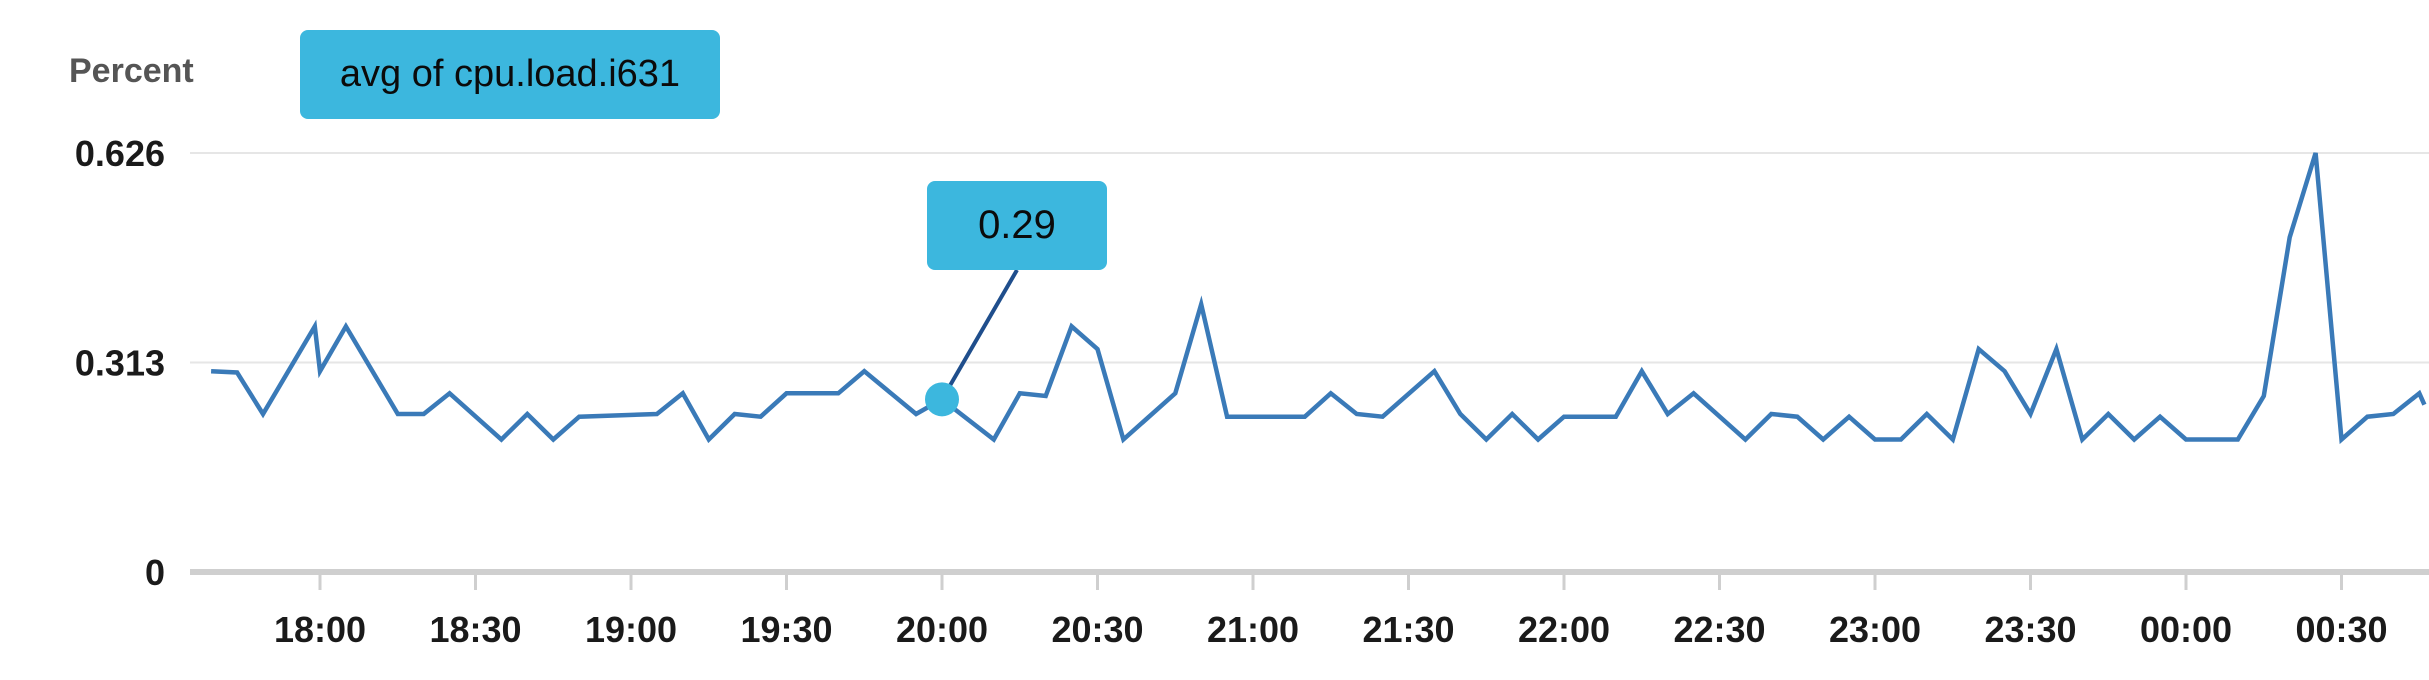 Image resolution: width=2429 pixels, height=680 pixels. What do you see at coordinates (1097, 629) in the screenshot?
I see `x-tick-label: 20:30` at bounding box center [1097, 629].